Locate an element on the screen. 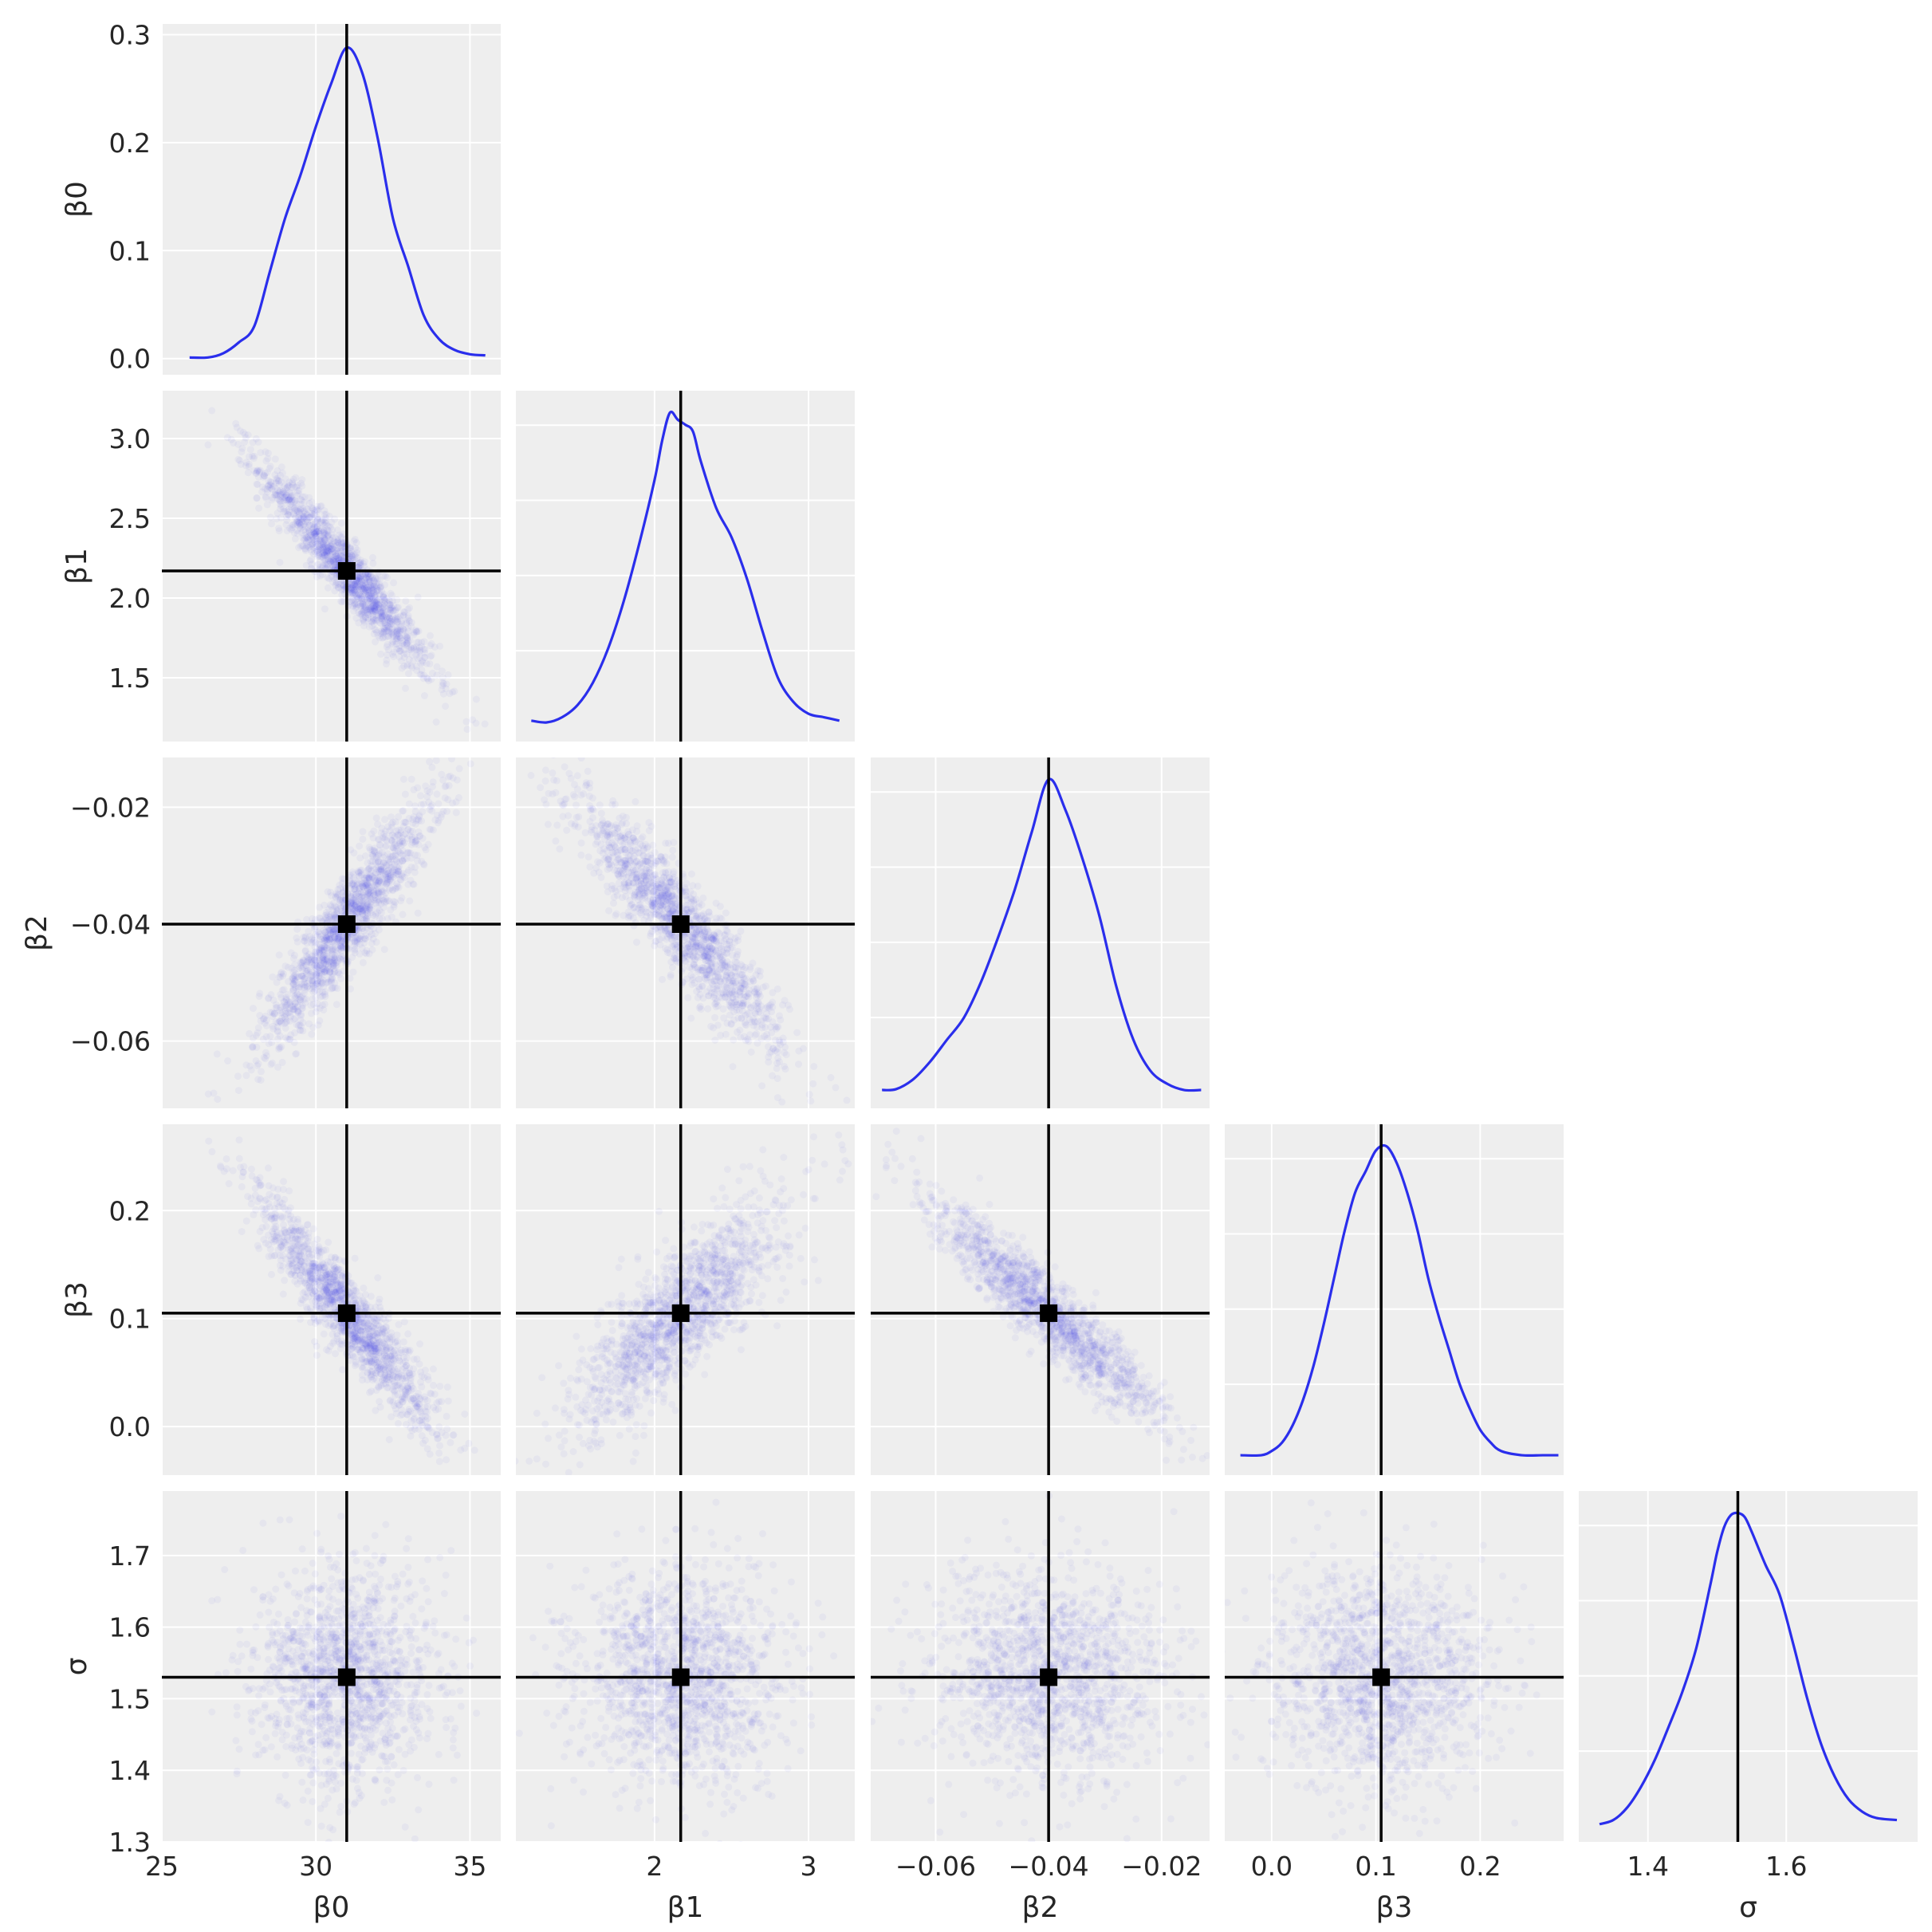 The width and height of the screenshot is (1932, 1932). y-tick-label: 0.1 is located at coordinates (130, 251).